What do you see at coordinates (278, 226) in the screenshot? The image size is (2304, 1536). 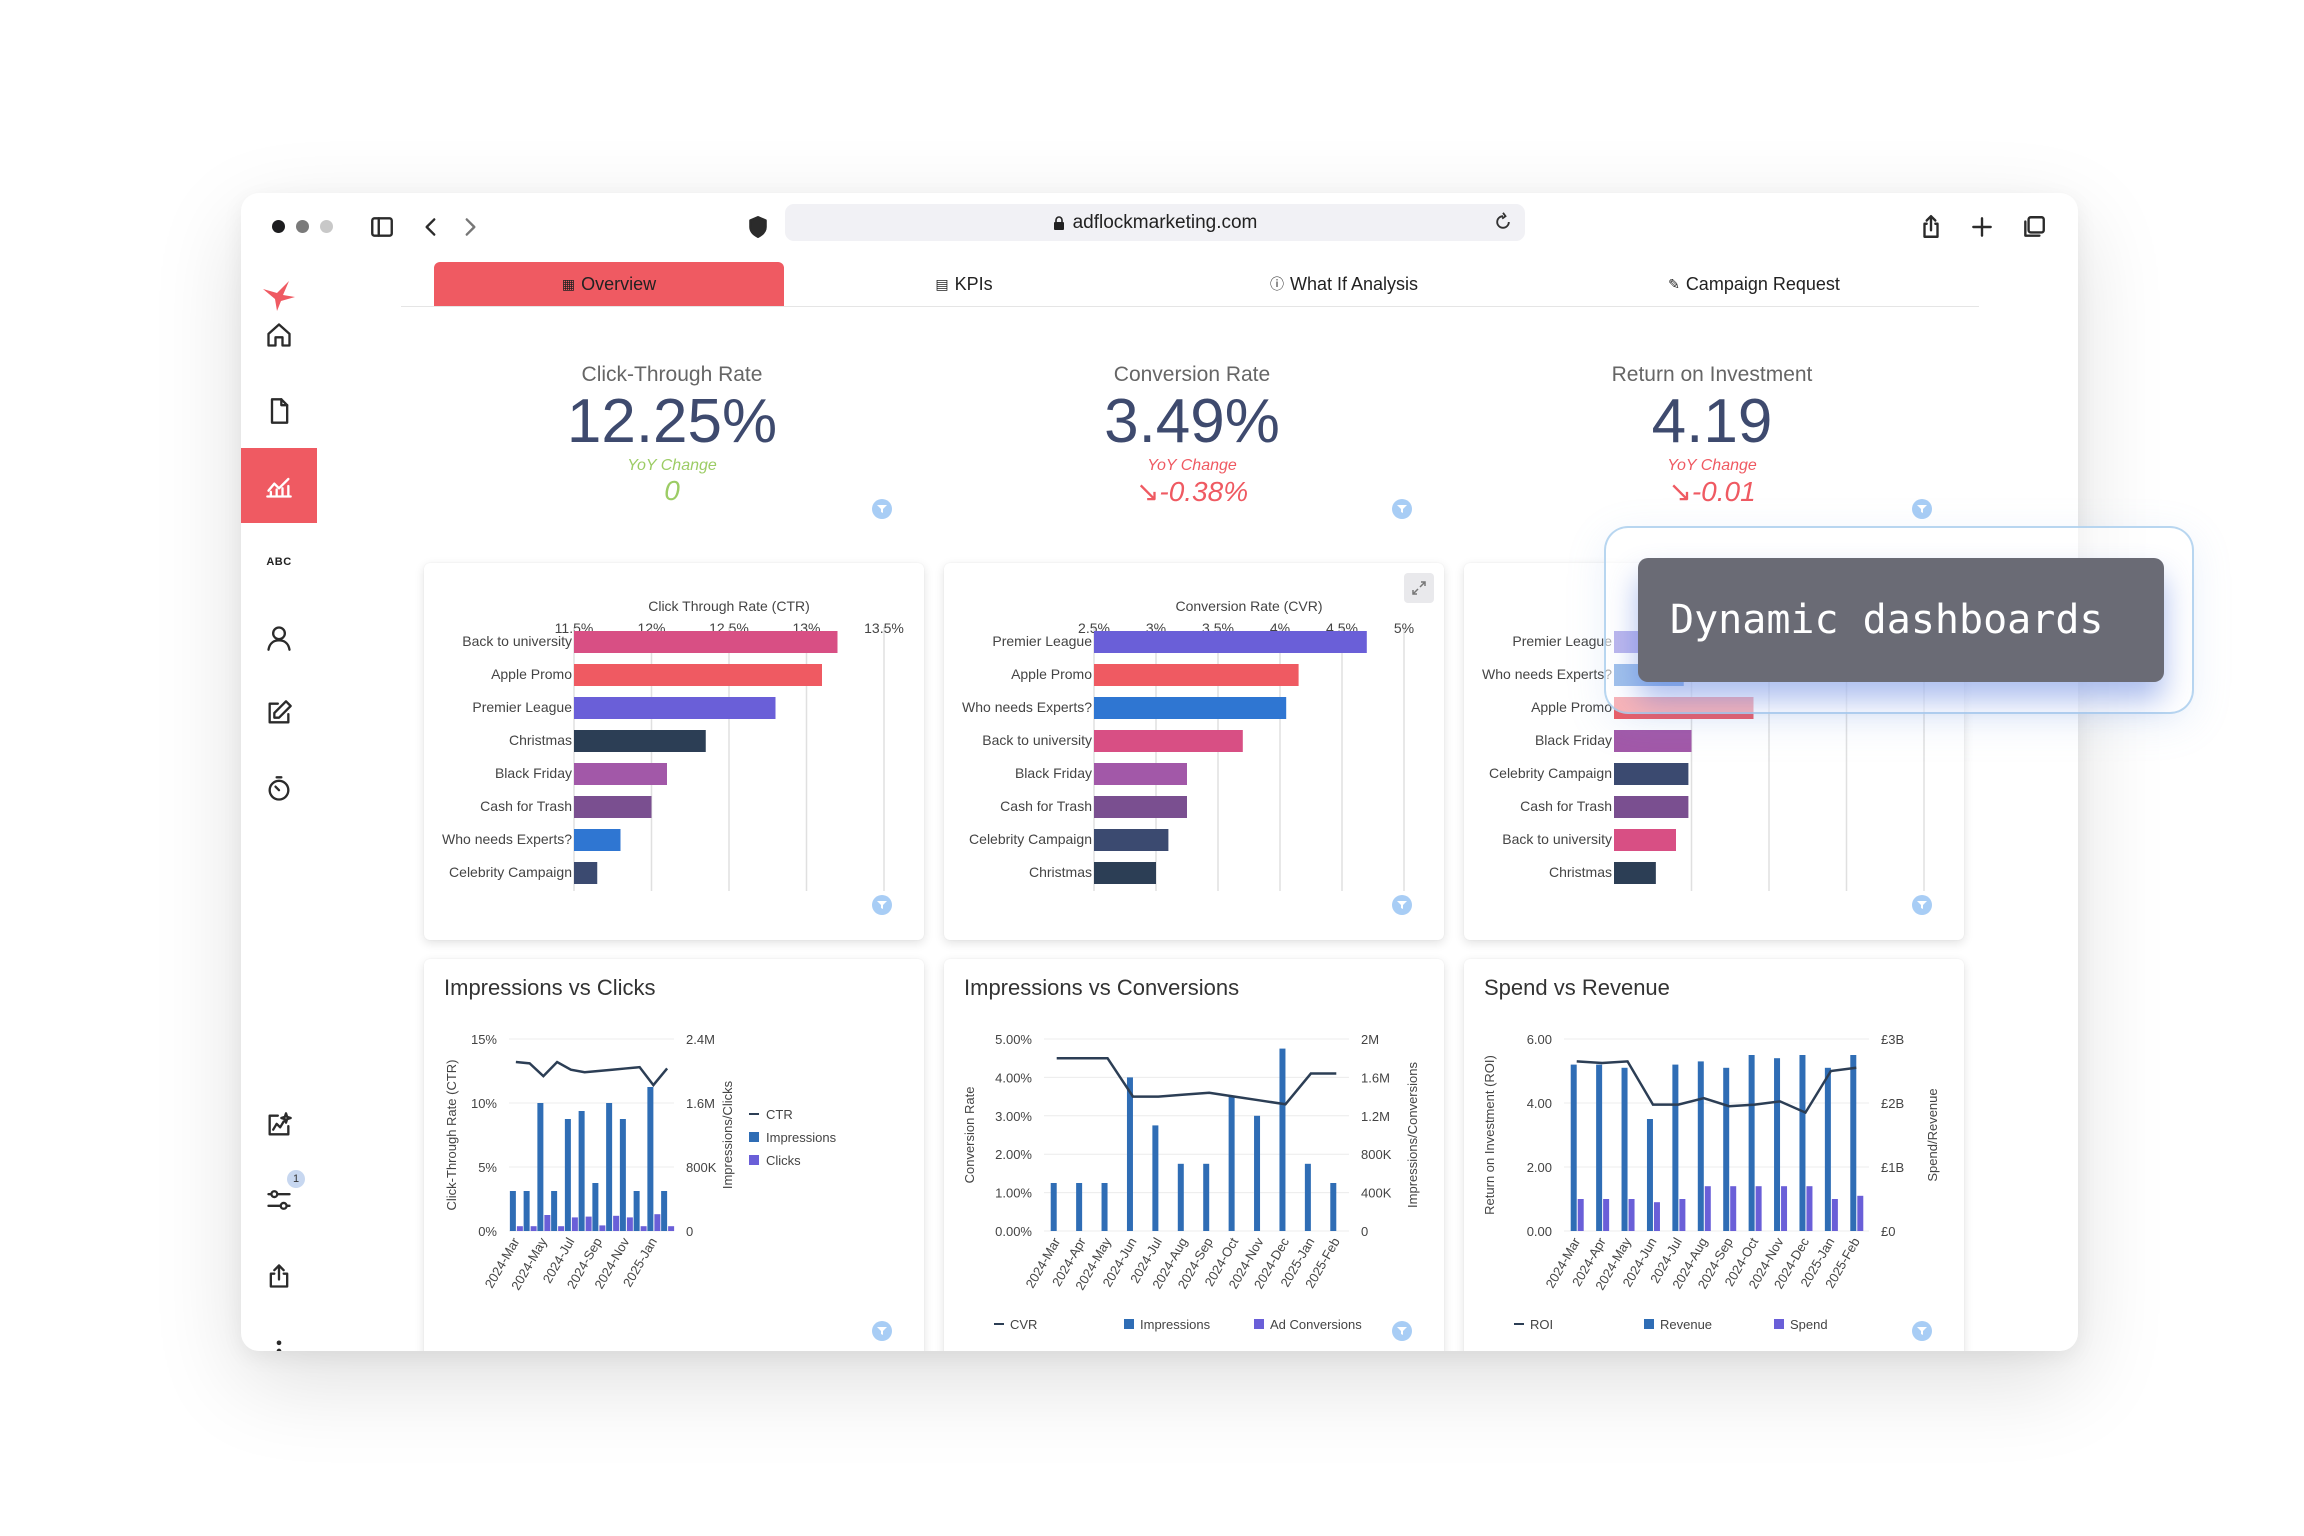 I see `window-close-dot` at bounding box center [278, 226].